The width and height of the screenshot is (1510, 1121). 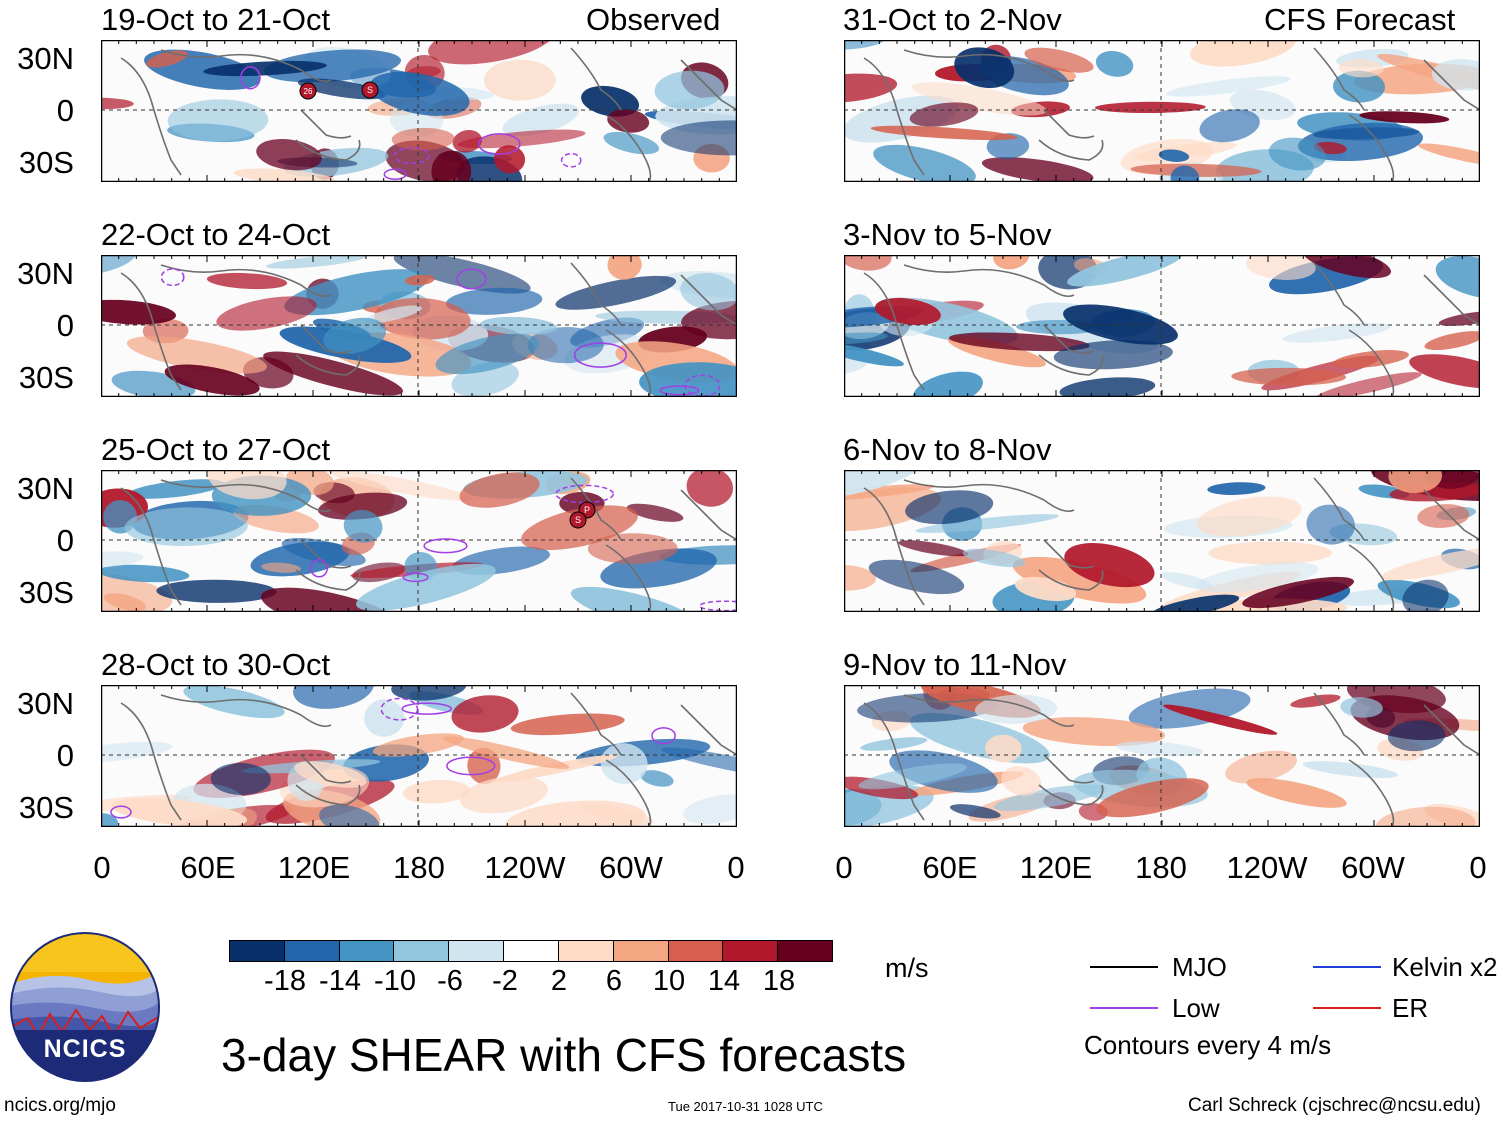 What do you see at coordinates (395, 981) in the screenshot?
I see `colorbar-tick-label: -10` at bounding box center [395, 981].